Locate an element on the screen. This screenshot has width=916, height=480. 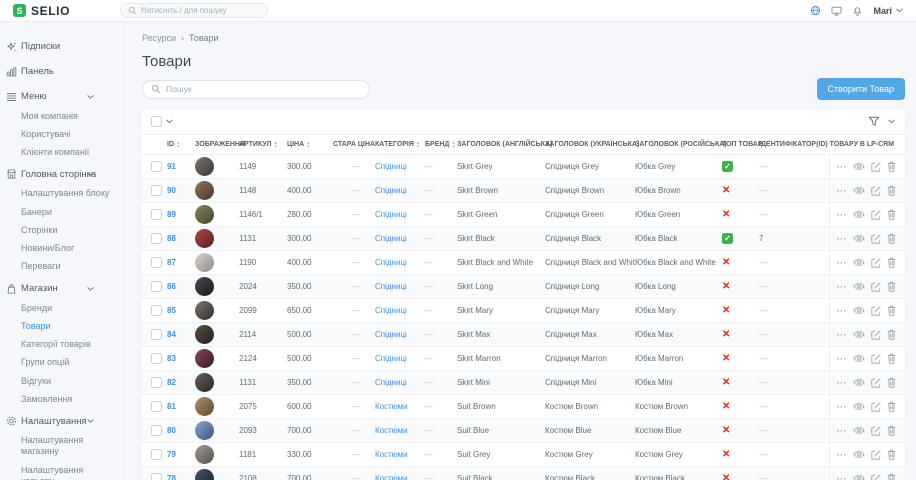
bell-icon is located at coordinates (857, 10).